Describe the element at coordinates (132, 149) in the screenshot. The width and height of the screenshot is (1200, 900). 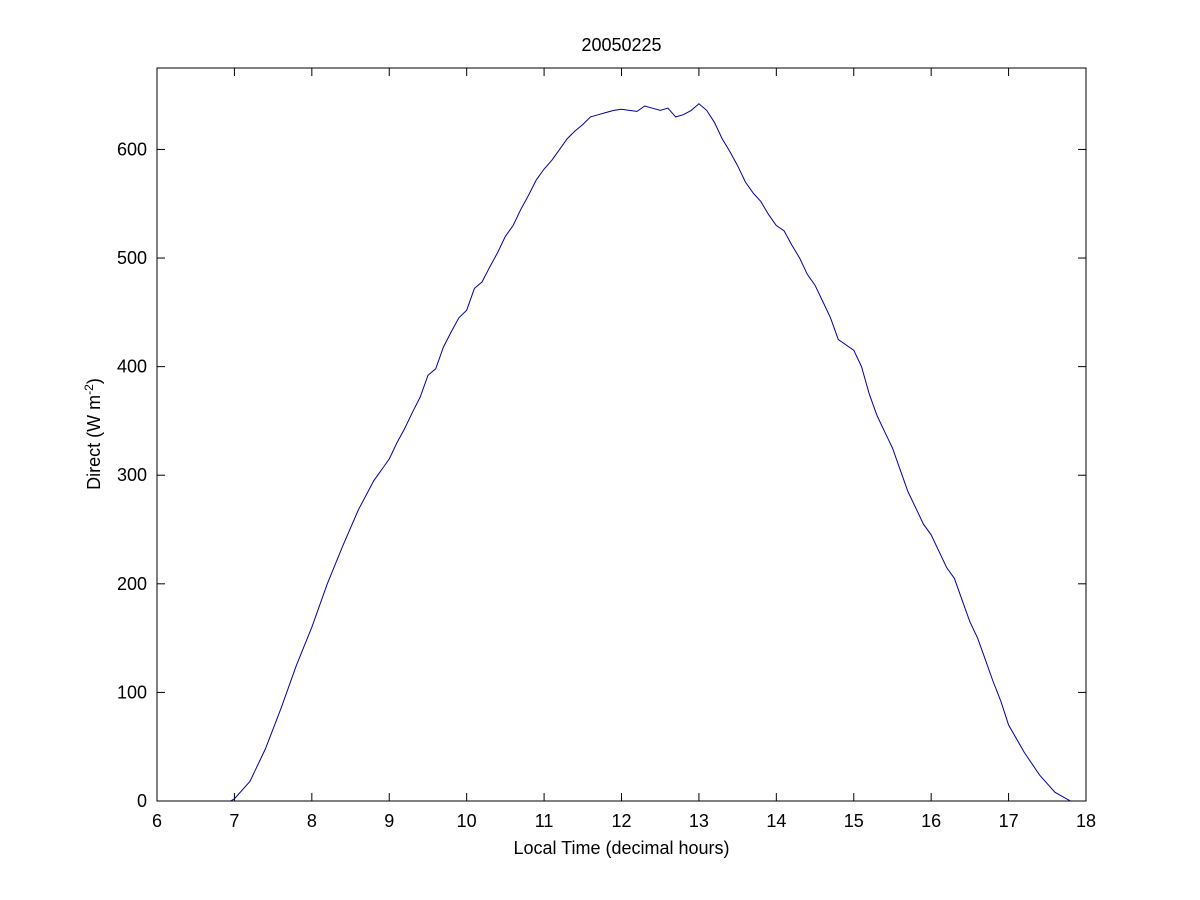
I see `y-tick-label: 600` at that location.